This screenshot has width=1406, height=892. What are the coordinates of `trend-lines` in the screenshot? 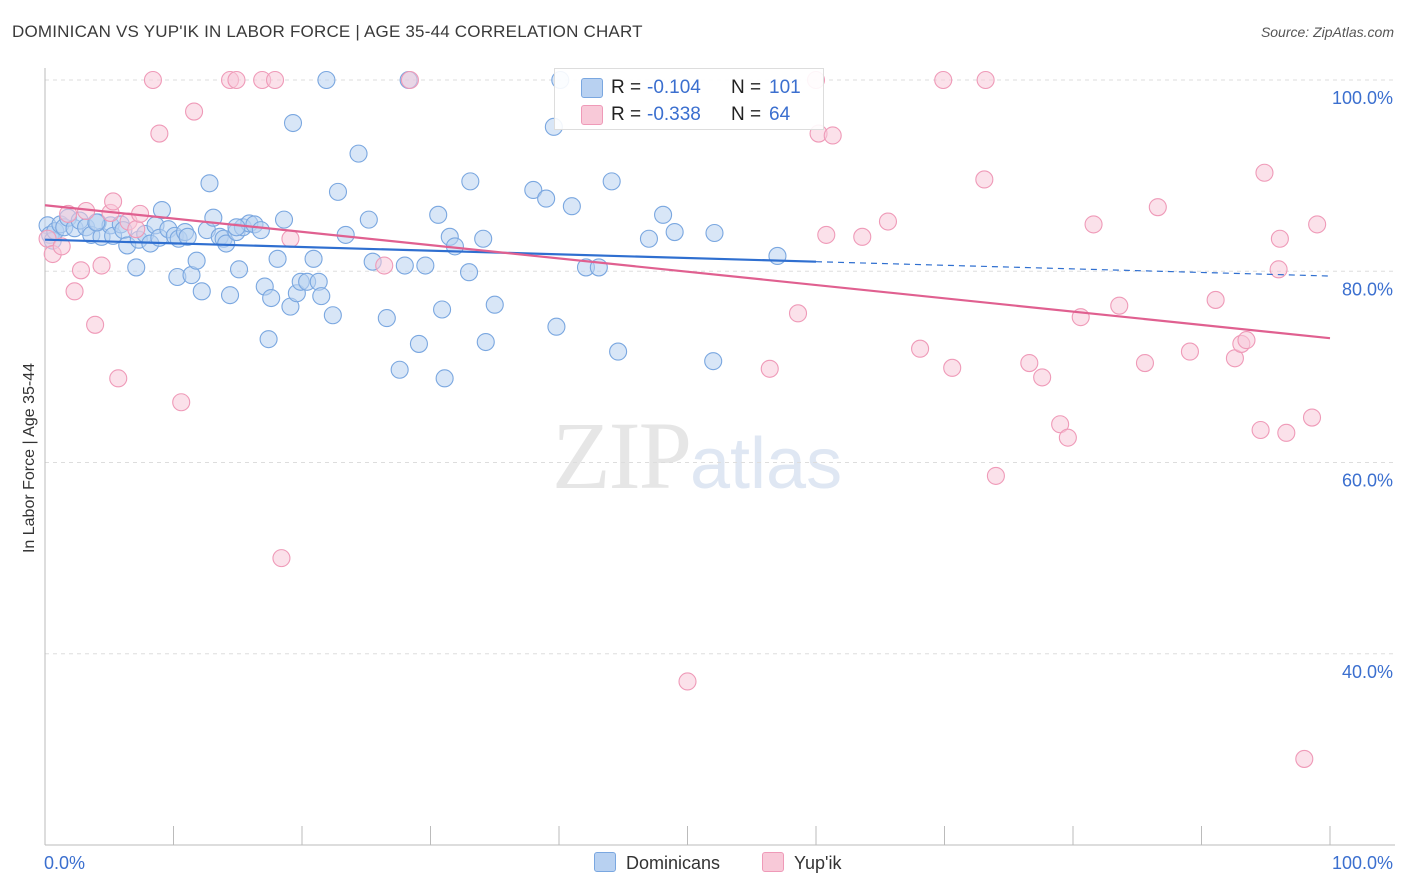 It's located at (687, 272).